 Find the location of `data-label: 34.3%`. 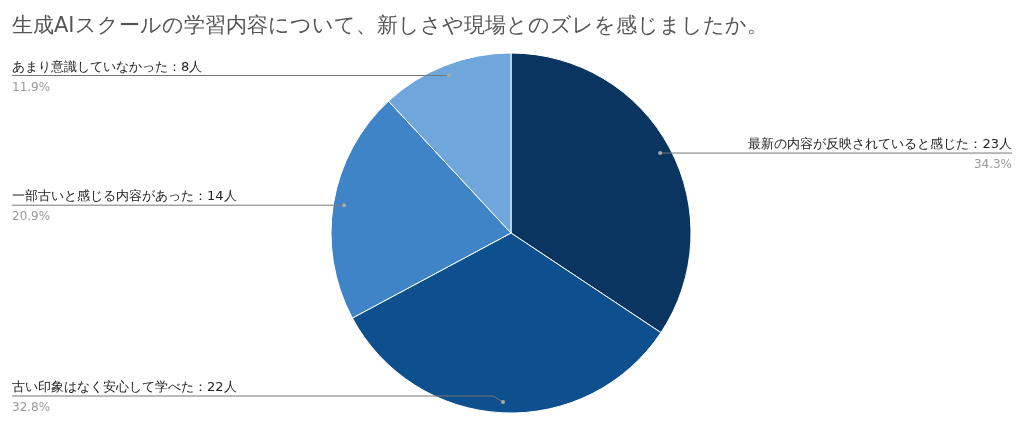

data-label: 34.3% is located at coordinates (992, 164).